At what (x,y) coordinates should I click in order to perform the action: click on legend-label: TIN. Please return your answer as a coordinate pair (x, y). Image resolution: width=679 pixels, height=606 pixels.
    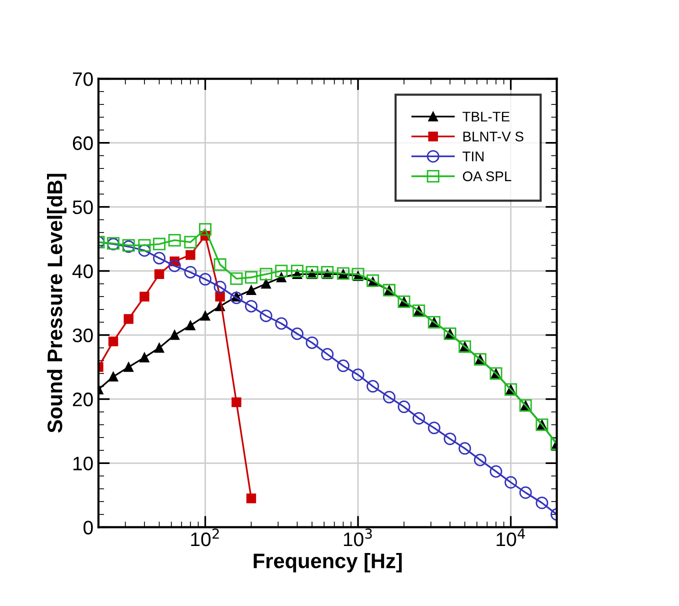
    Looking at the image, I should click on (473, 157).